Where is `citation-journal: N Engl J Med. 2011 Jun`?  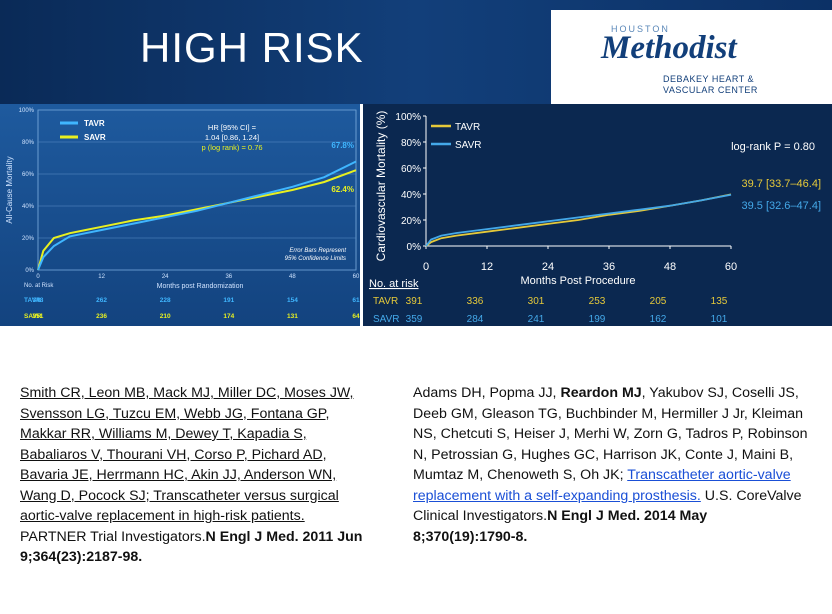
citation-journal: N Engl J Med. 2011 Jun is located at coordinates (284, 536).